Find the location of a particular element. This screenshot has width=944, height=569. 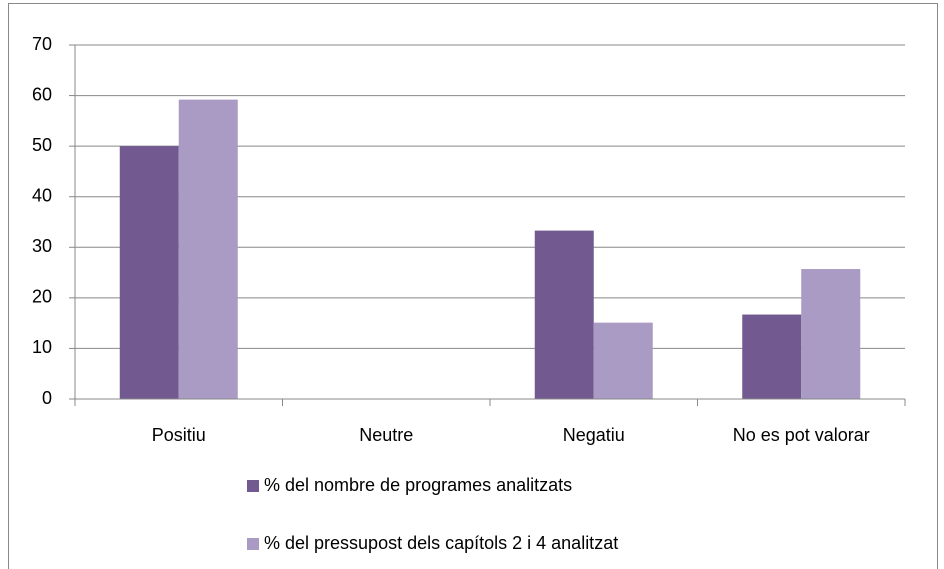

y-tick-label: 70 is located at coordinates (42, 44).